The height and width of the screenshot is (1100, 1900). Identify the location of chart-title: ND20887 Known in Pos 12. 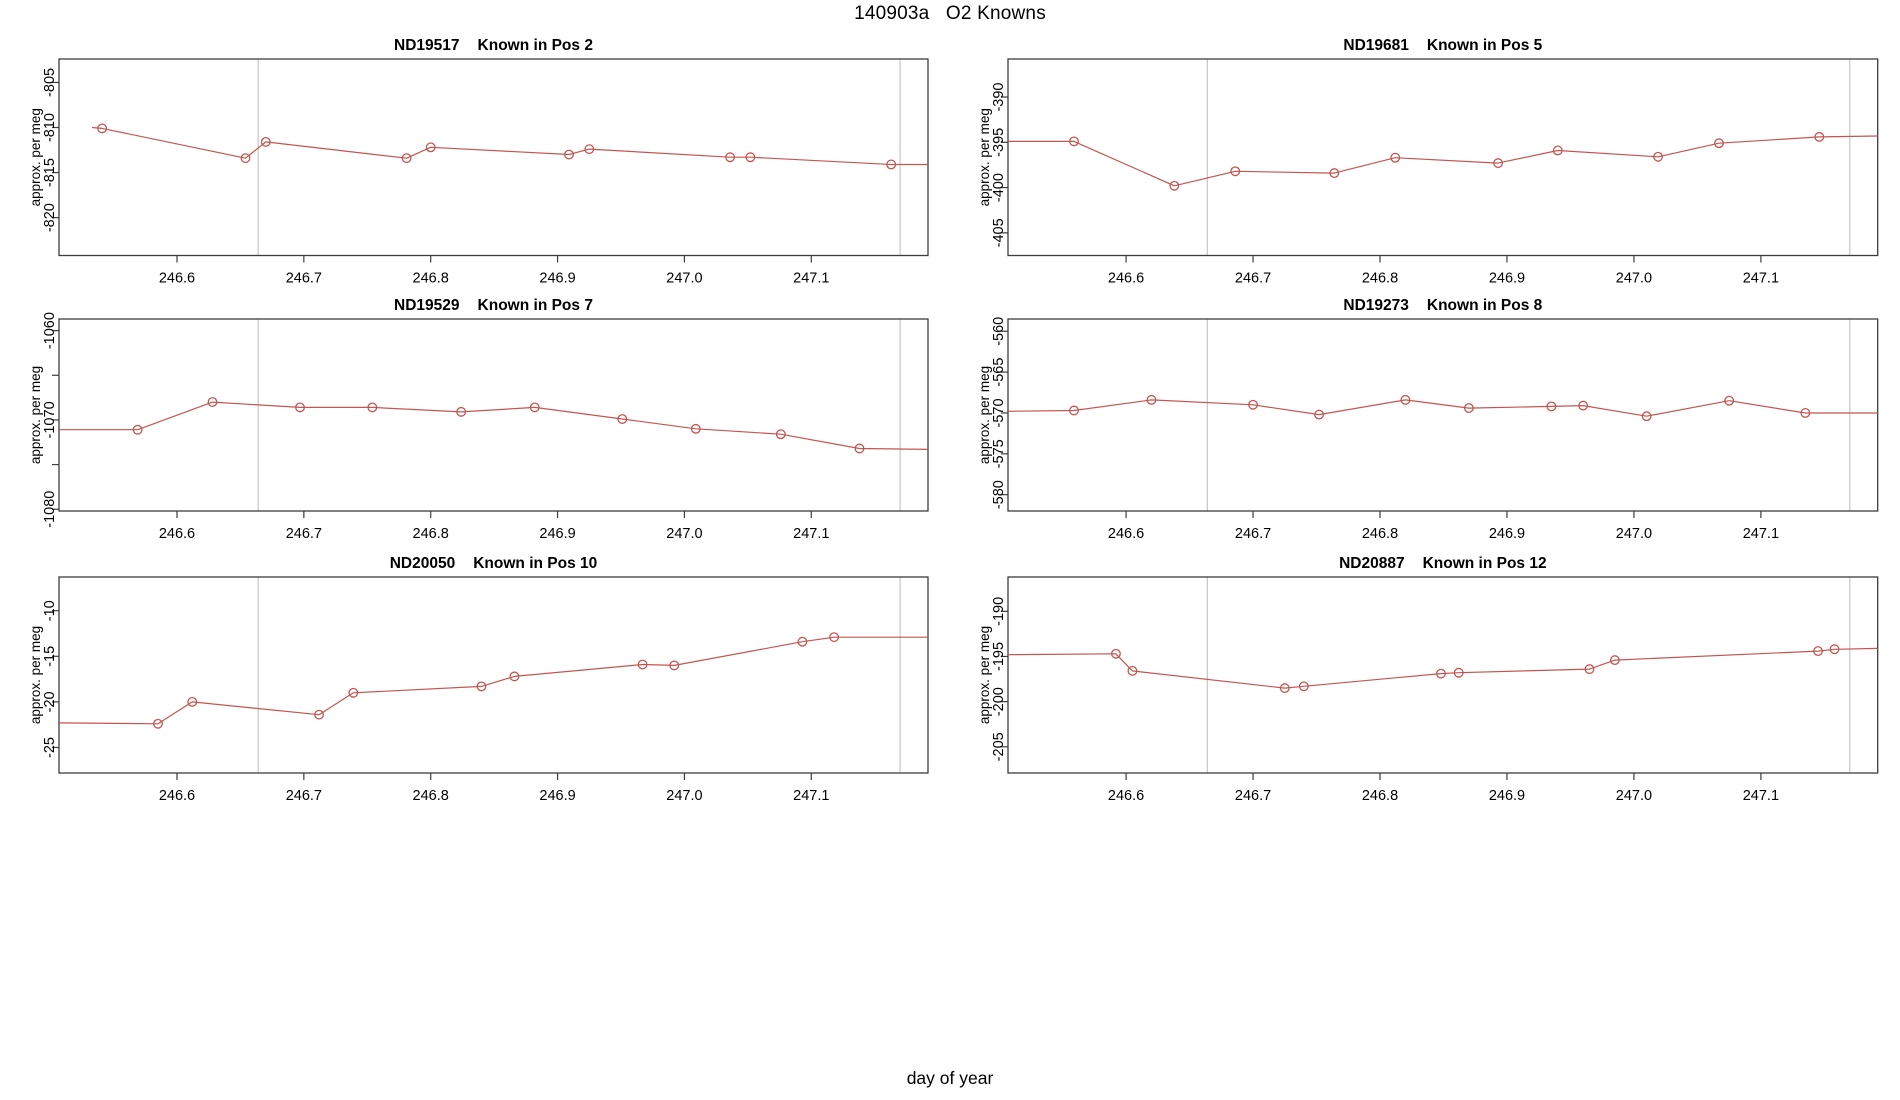
(1443, 563).